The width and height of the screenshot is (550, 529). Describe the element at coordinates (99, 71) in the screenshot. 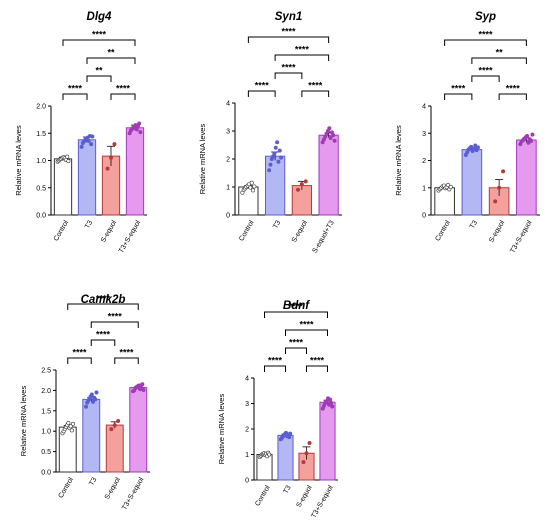

I see `significance-label: **` at that location.